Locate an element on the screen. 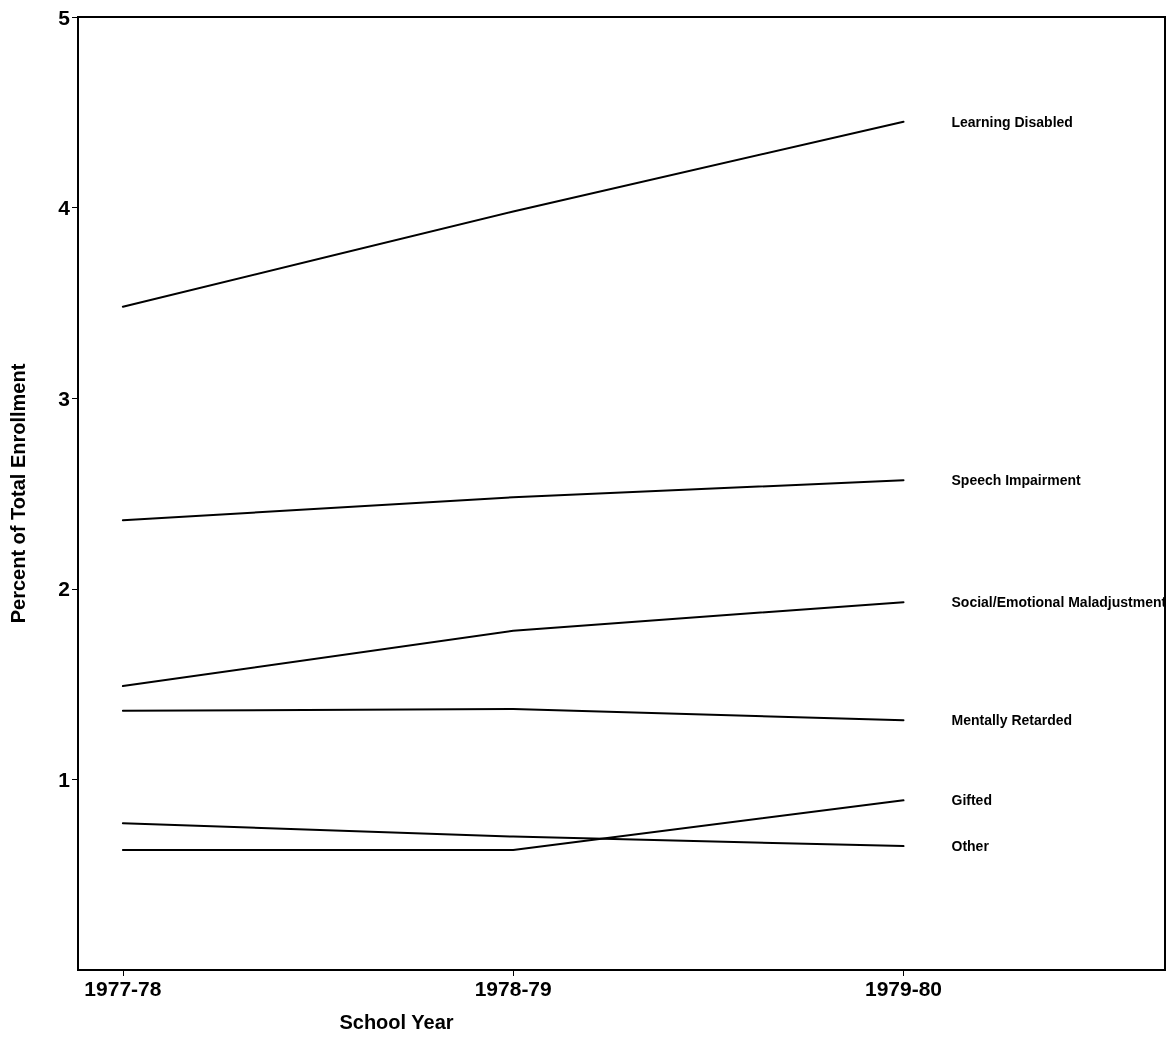 The height and width of the screenshot is (1052, 1169). text: Speech Impairment is located at coordinates (1016, 480).